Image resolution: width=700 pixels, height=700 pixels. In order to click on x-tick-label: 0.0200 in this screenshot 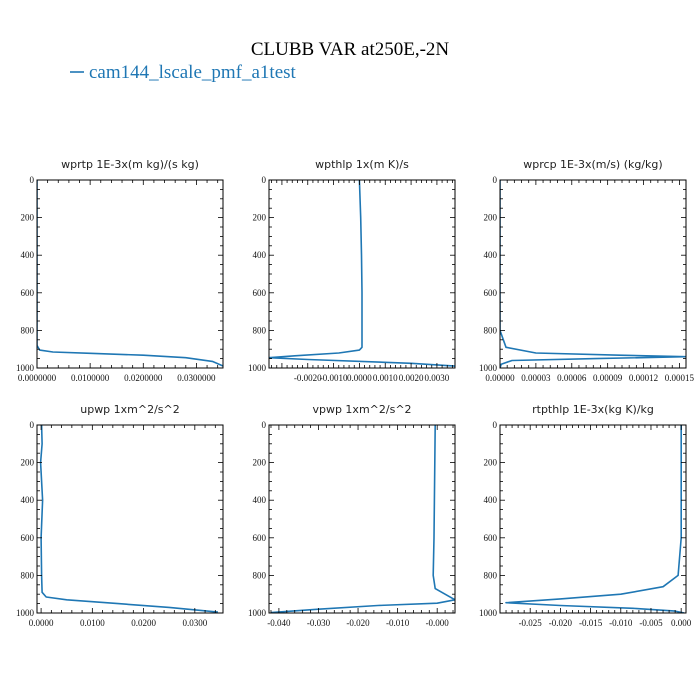, I will do `click(143, 623)`.